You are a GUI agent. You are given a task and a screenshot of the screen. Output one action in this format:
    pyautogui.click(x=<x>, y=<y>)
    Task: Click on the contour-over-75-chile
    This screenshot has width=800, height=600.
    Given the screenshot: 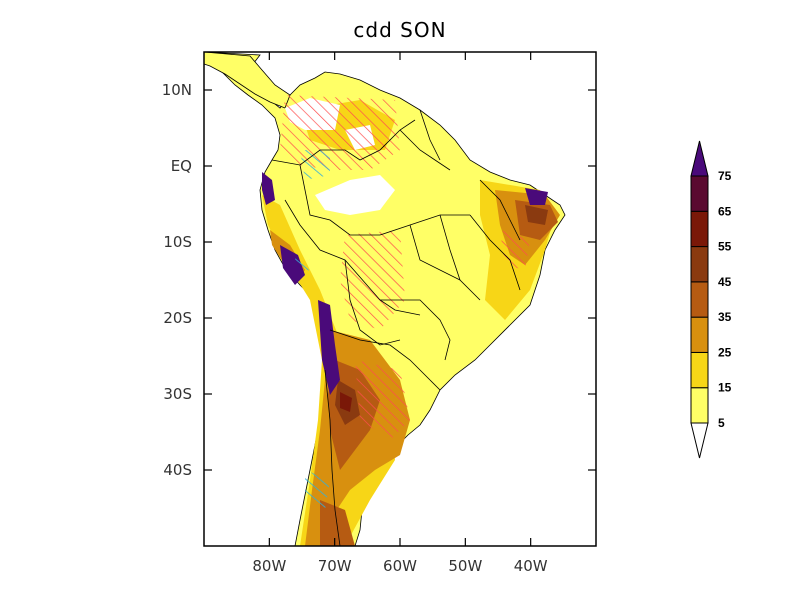 What is the action you would take?
    pyautogui.click(x=329, y=347)
    